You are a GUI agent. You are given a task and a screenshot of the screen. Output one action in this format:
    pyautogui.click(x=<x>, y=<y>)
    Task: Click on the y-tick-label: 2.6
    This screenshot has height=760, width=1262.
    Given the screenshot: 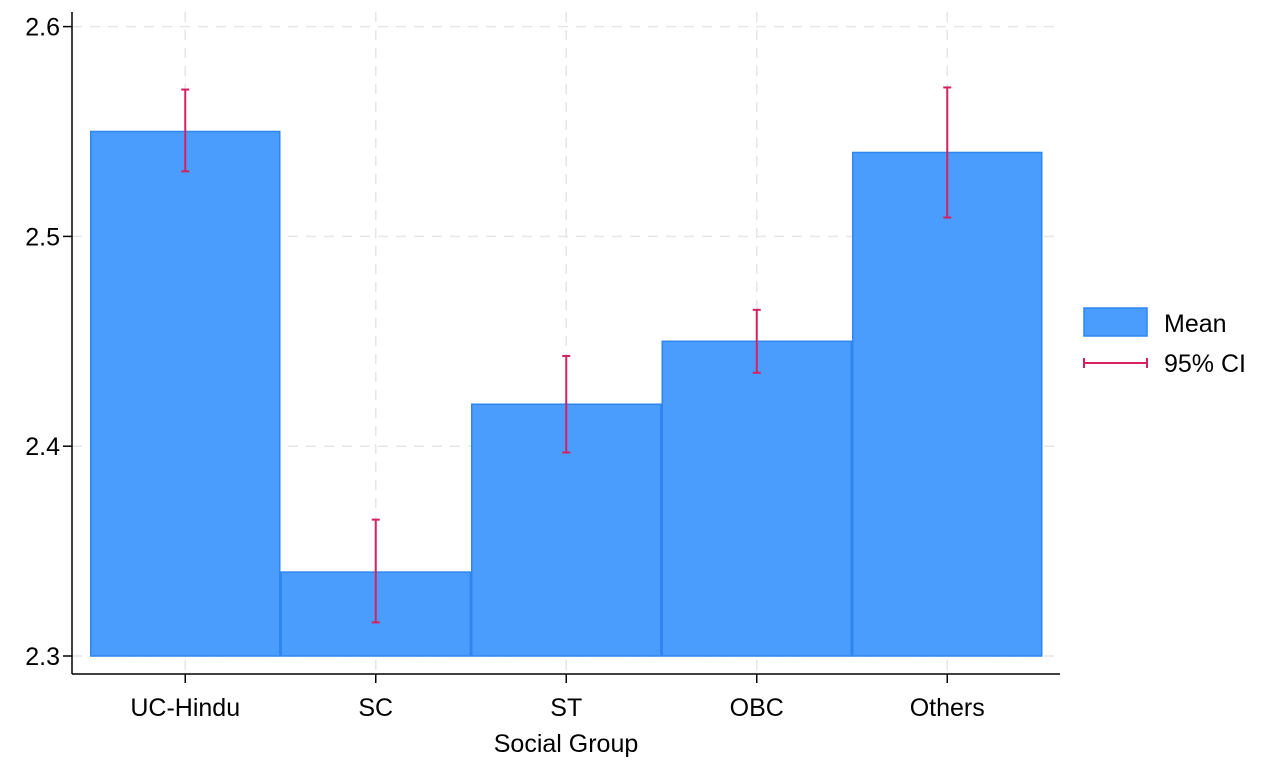 What is the action you would take?
    pyautogui.click(x=42, y=28)
    